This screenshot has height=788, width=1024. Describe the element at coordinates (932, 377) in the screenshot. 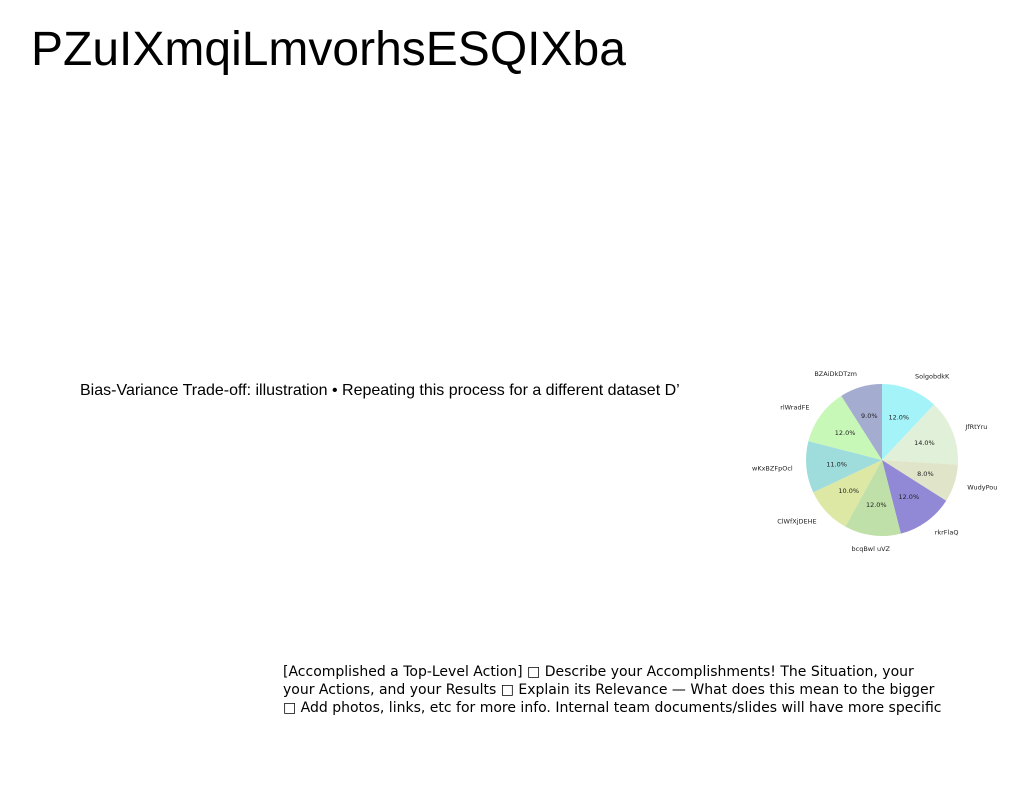

I see `pie-category-label: SolgobdkK` at that location.